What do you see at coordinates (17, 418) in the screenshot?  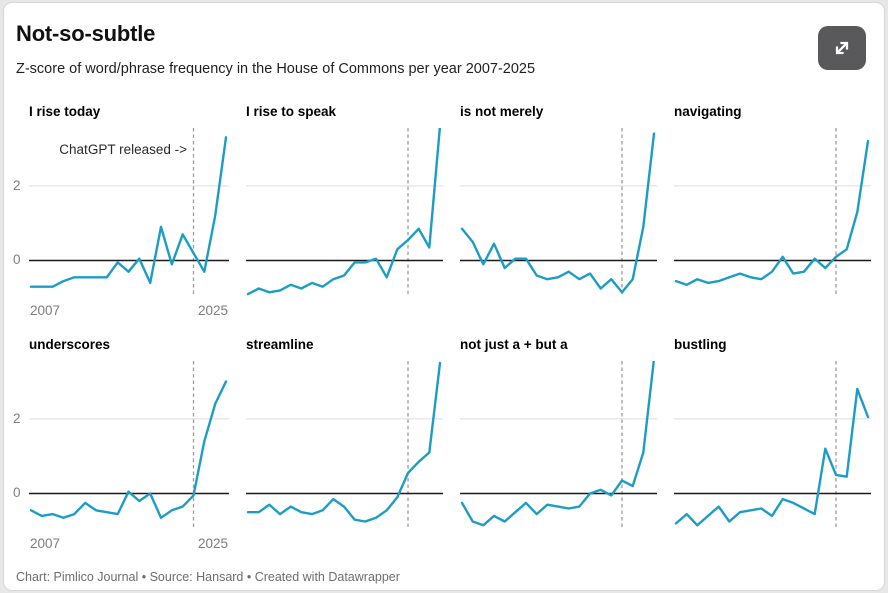 I see `ytick-2-label-row2: 2` at bounding box center [17, 418].